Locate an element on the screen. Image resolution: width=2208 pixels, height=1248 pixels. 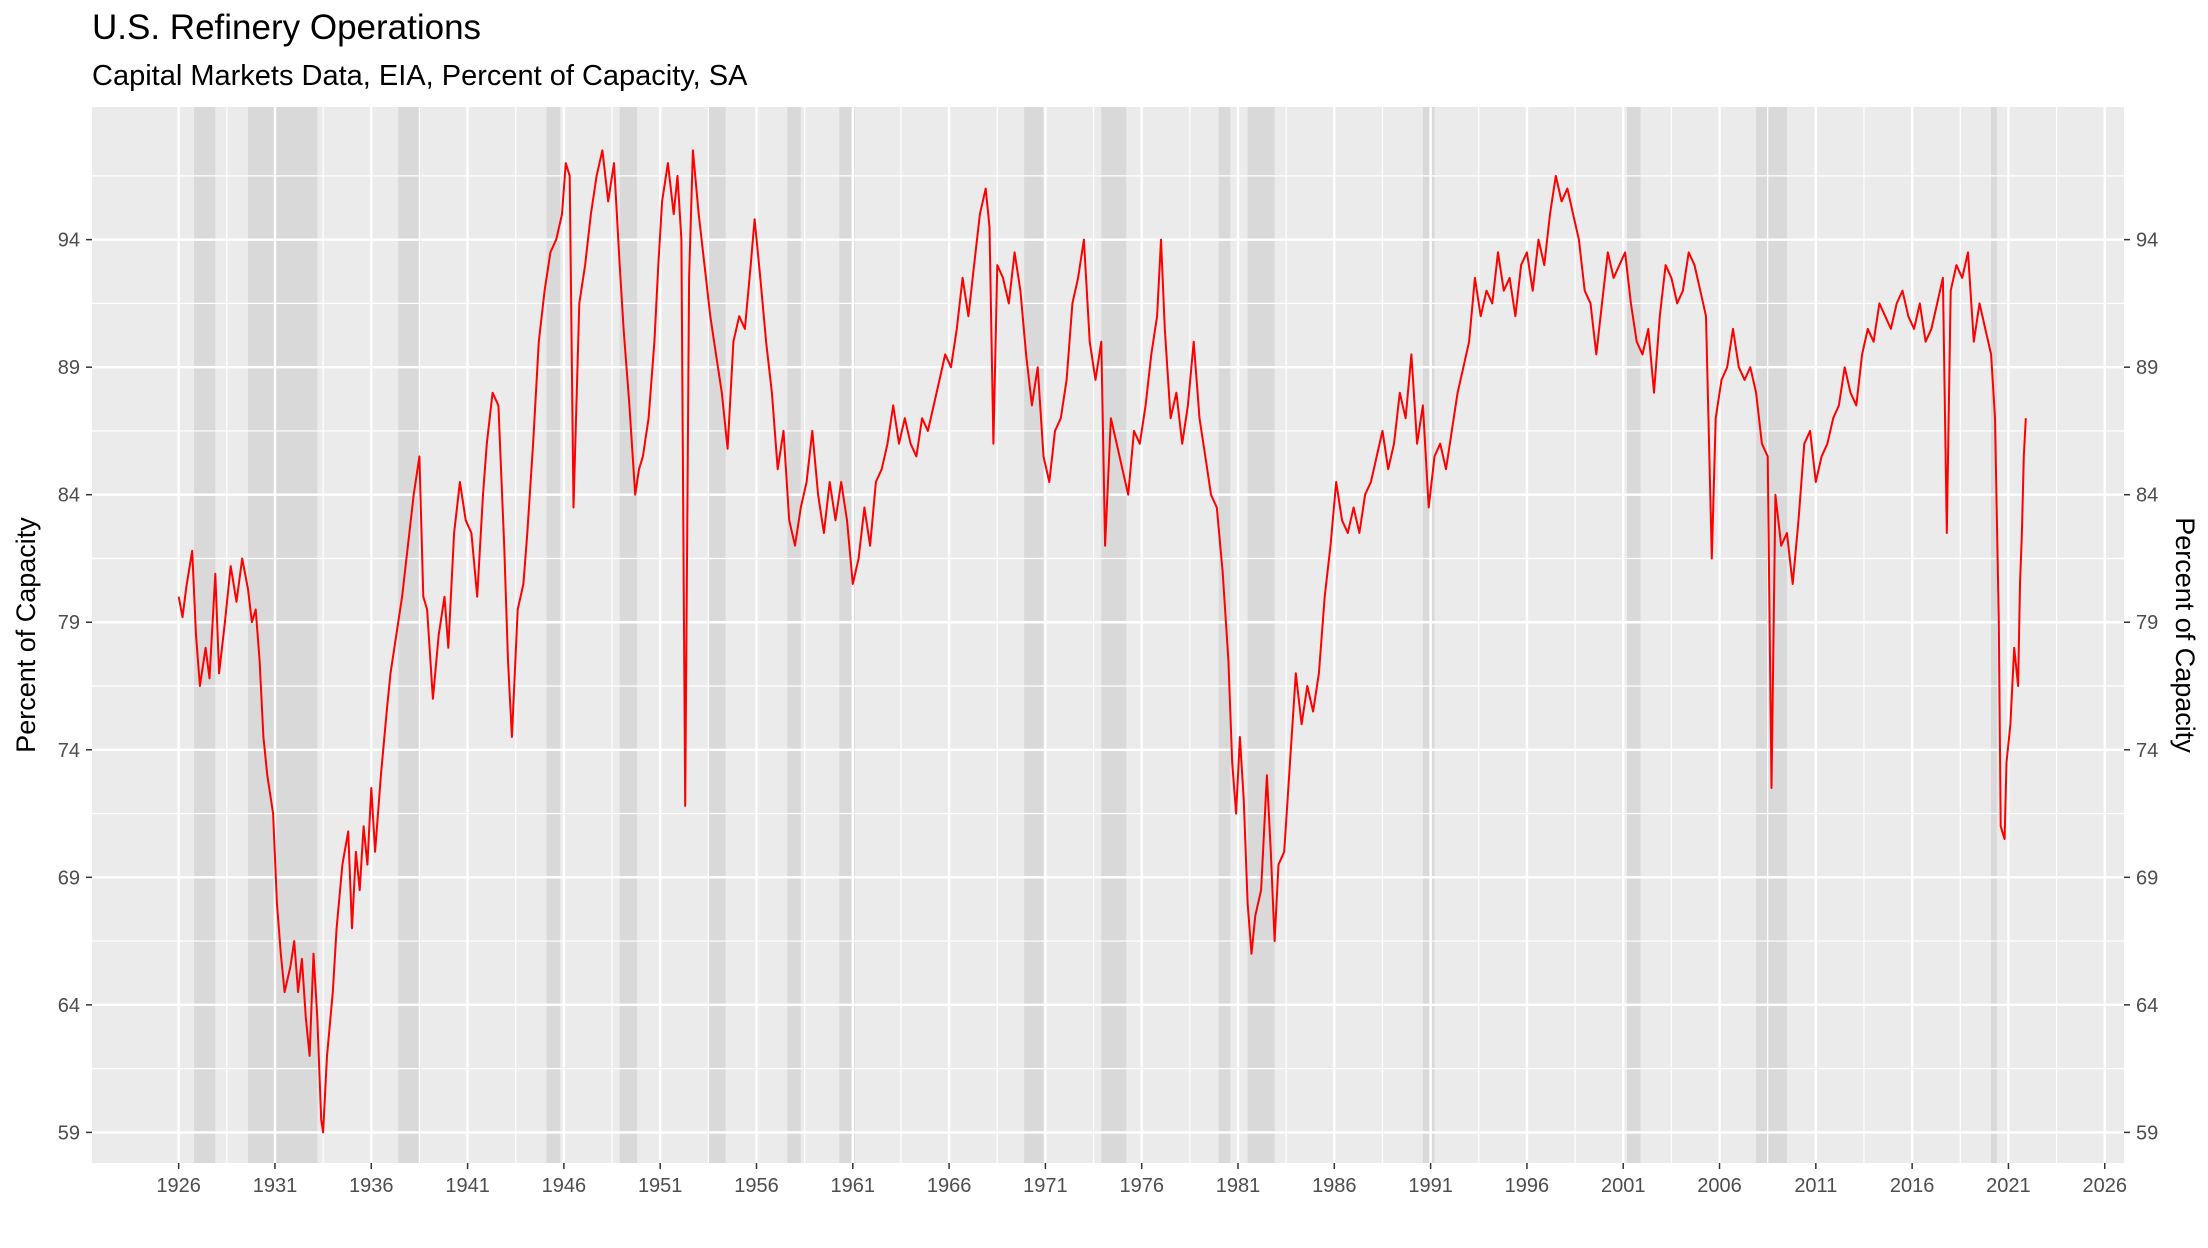
x-tick-label: 1956 is located at coordinates (756, 1186).